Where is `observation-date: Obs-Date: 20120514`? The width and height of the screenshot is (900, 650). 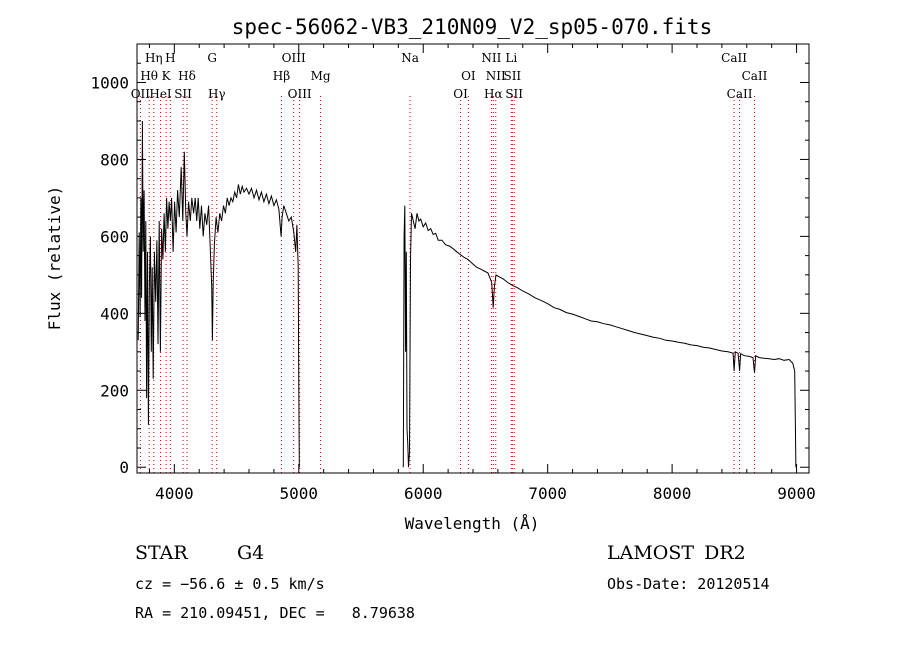
observation-date: Obs-Date: 20120514 is located at coordinates (688, 584).